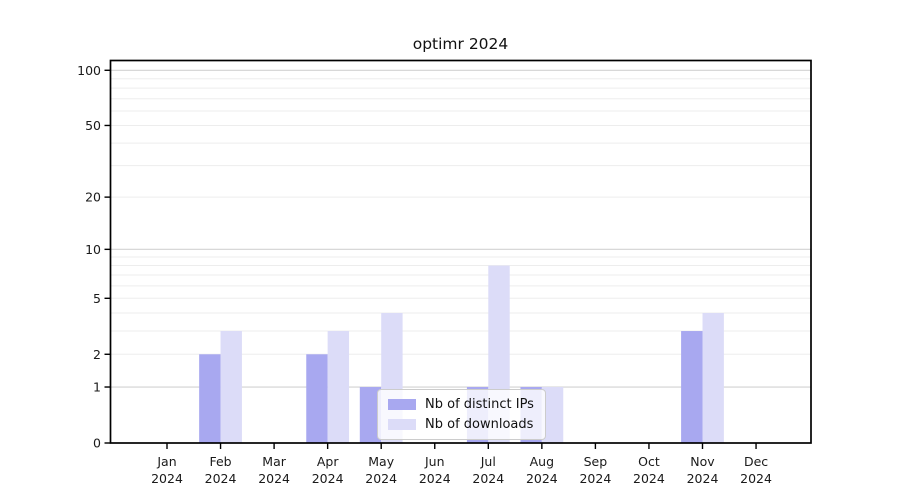  What do you see at coordinates (542, 461) in the screenshot?
I see `x-tick-label-month: Aug` at bounding box center [542, 461].